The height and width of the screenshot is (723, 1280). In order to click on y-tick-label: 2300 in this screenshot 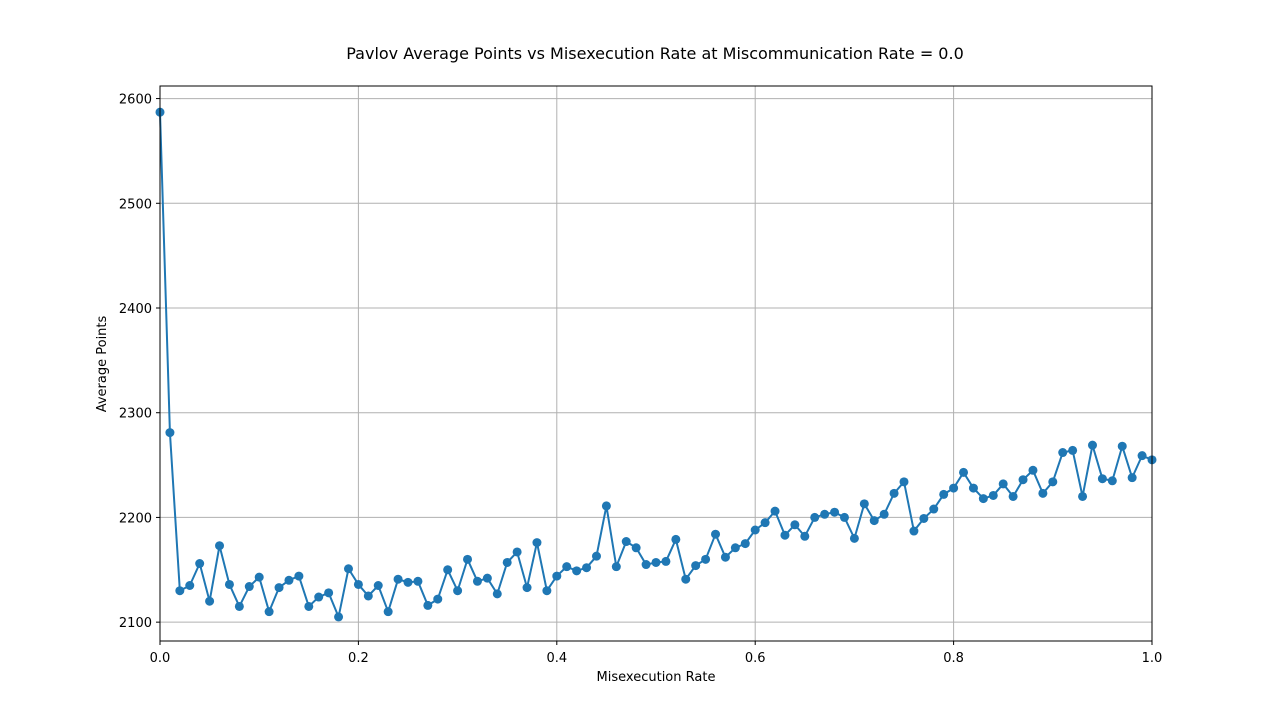, I will do `click(135, 414)`.